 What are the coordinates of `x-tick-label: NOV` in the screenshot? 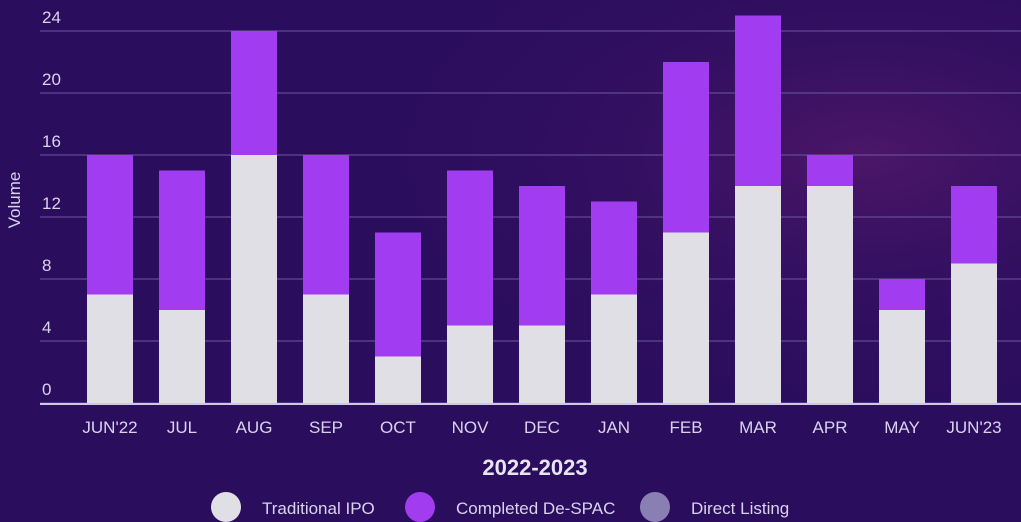 It's located at (471, 427).